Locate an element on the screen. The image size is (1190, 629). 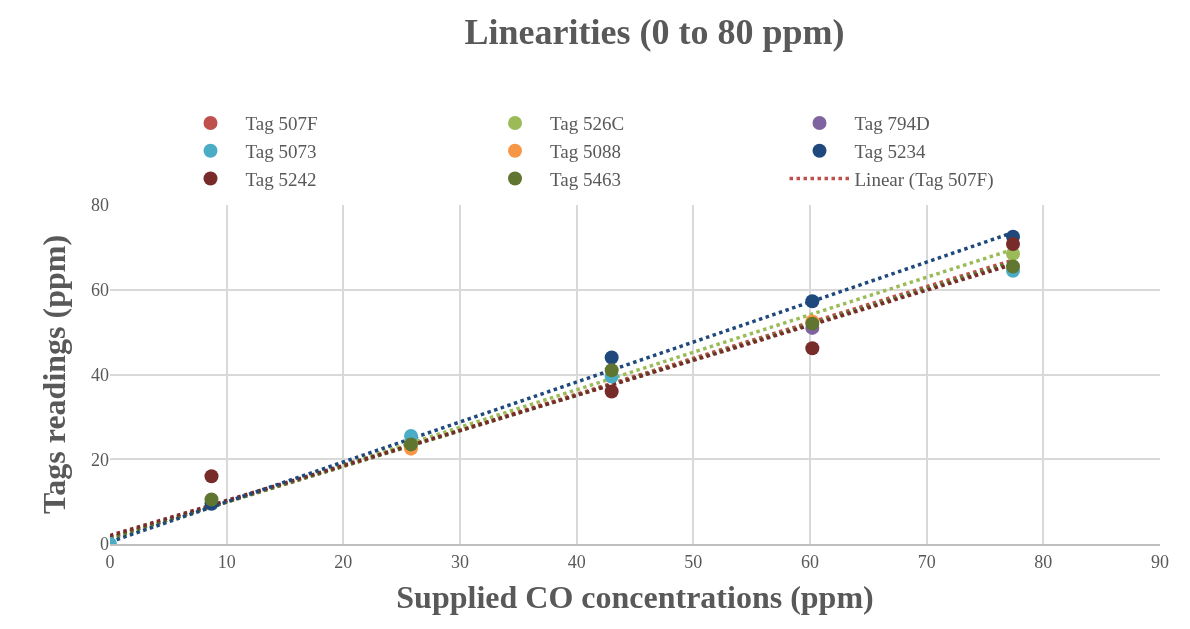
chart-title: Linearities (0 to 80 ppm) is located at coordinates (654, 32).